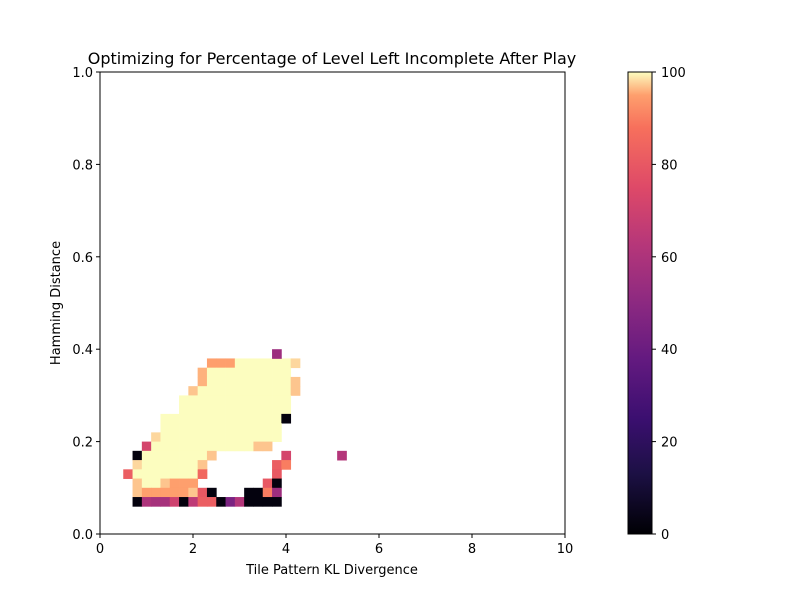 This screenshot has height=600, width=800. What do you see at coordinates (82, 443) in the screenshot?
I see `y-tick-label: 0.2` at bounding box center [82, 443].